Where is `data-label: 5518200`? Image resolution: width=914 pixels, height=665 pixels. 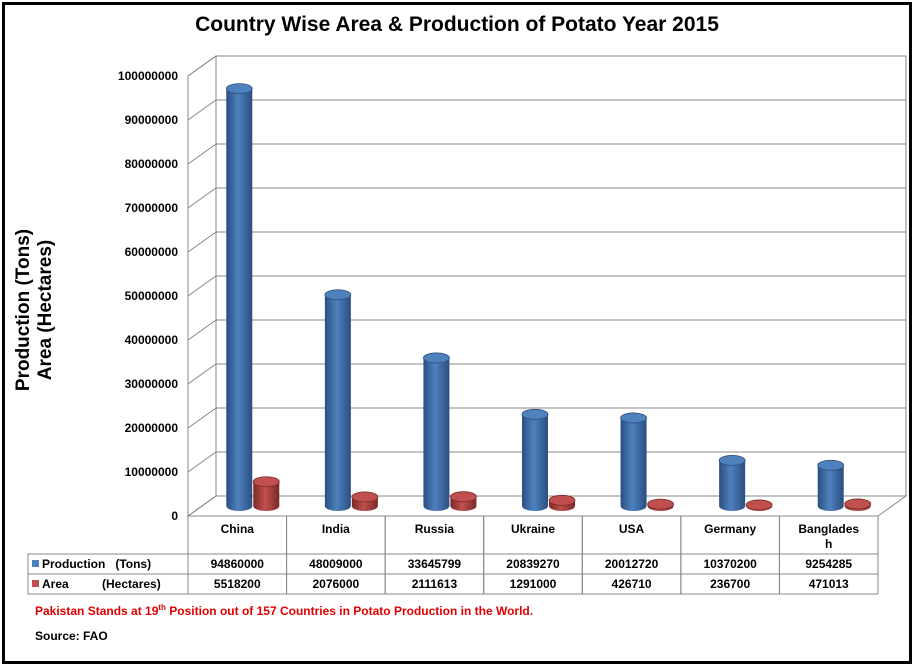 data-label: 5518200 is located at coordinates (237, 584).